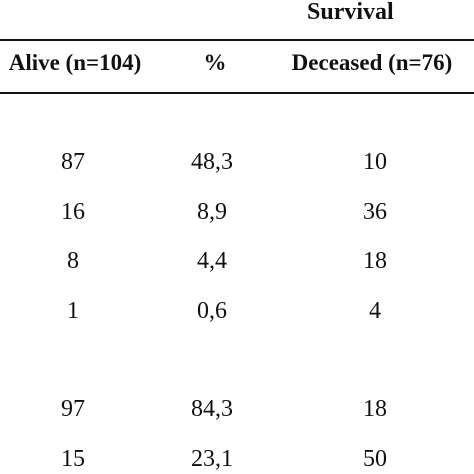  What do you see at coordinates (73, 162) in the screenshot?
I see `cell-alive: 87` at bounding box center [73, 162].